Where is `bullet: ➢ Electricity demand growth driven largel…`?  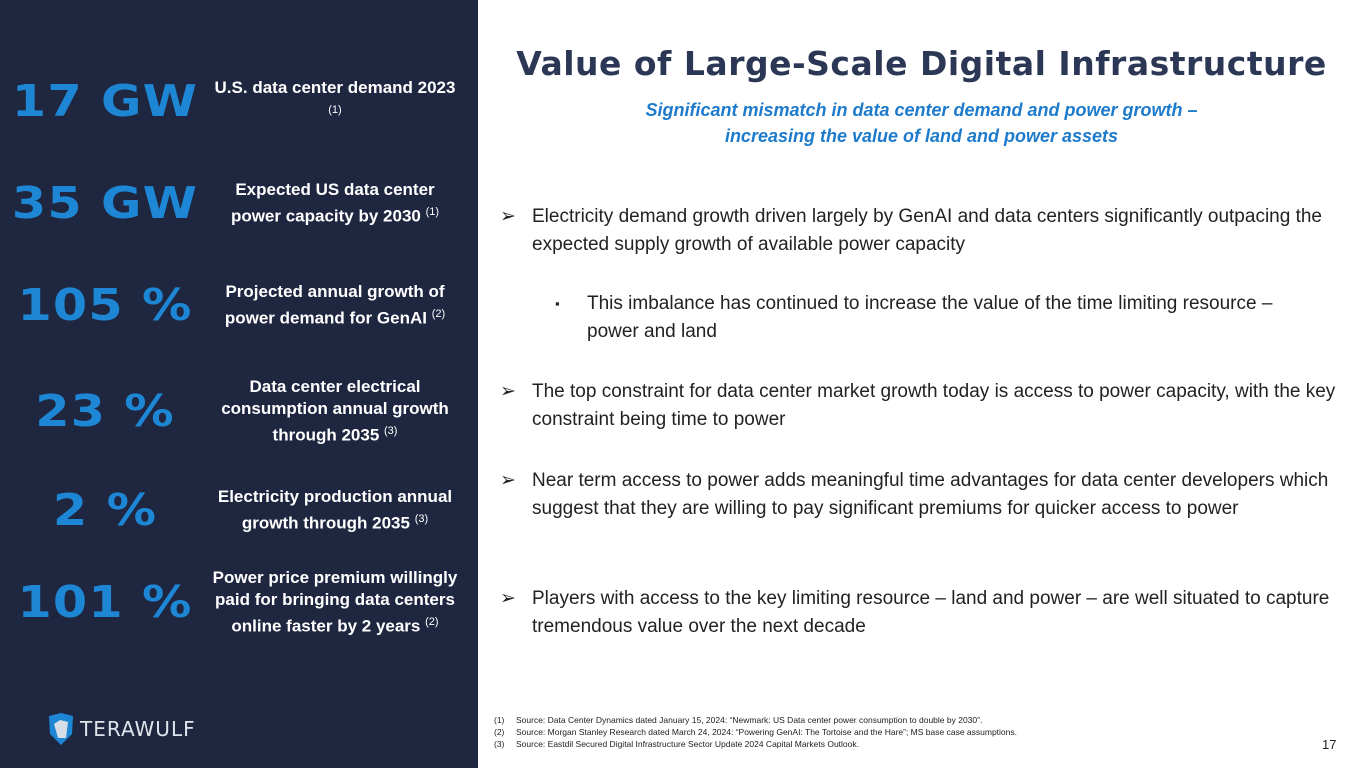
bullet: ➢ Electricity demand growth driven largel… is located at coordinates (911, 230).